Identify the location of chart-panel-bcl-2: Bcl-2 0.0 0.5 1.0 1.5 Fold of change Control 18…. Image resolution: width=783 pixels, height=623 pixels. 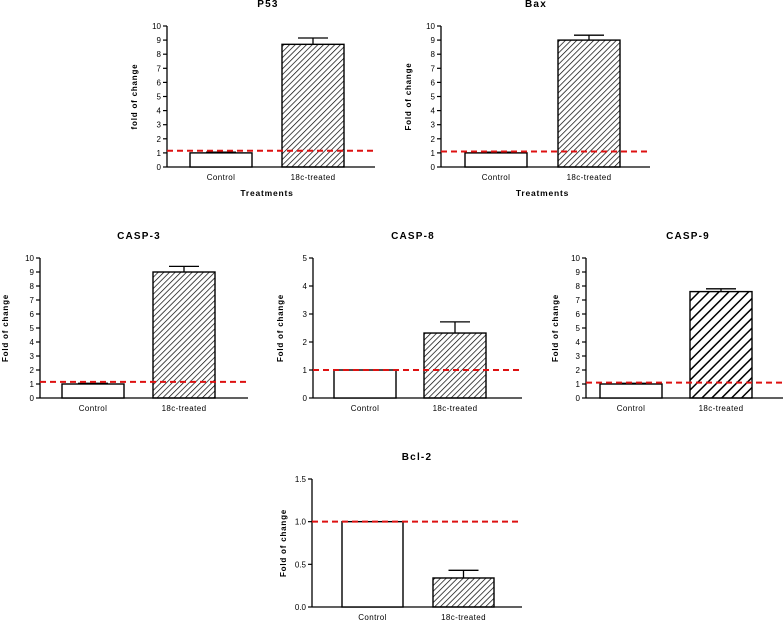
(400, 537).